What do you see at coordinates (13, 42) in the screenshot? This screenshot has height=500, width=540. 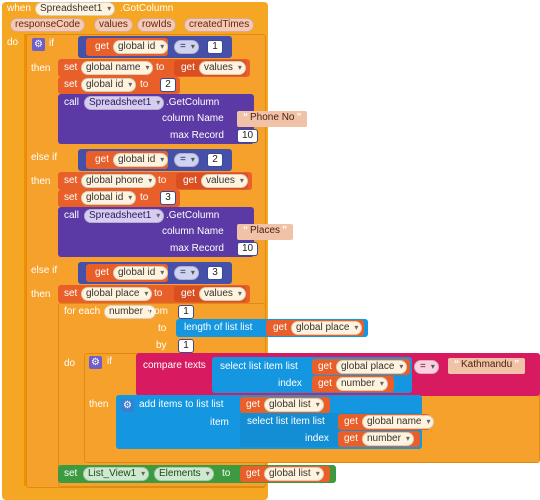 I see `event-do-label: do` at bounding box center [13, 42].